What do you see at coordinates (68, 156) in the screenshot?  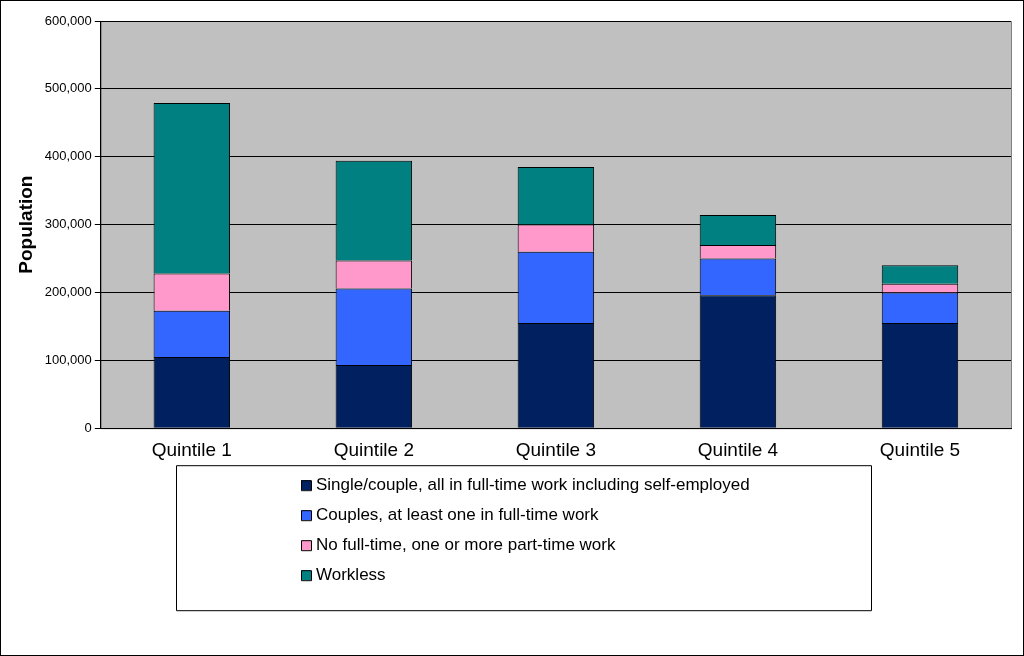 I see `y-tick-label: 400,000` at bounding box center [68, 156].